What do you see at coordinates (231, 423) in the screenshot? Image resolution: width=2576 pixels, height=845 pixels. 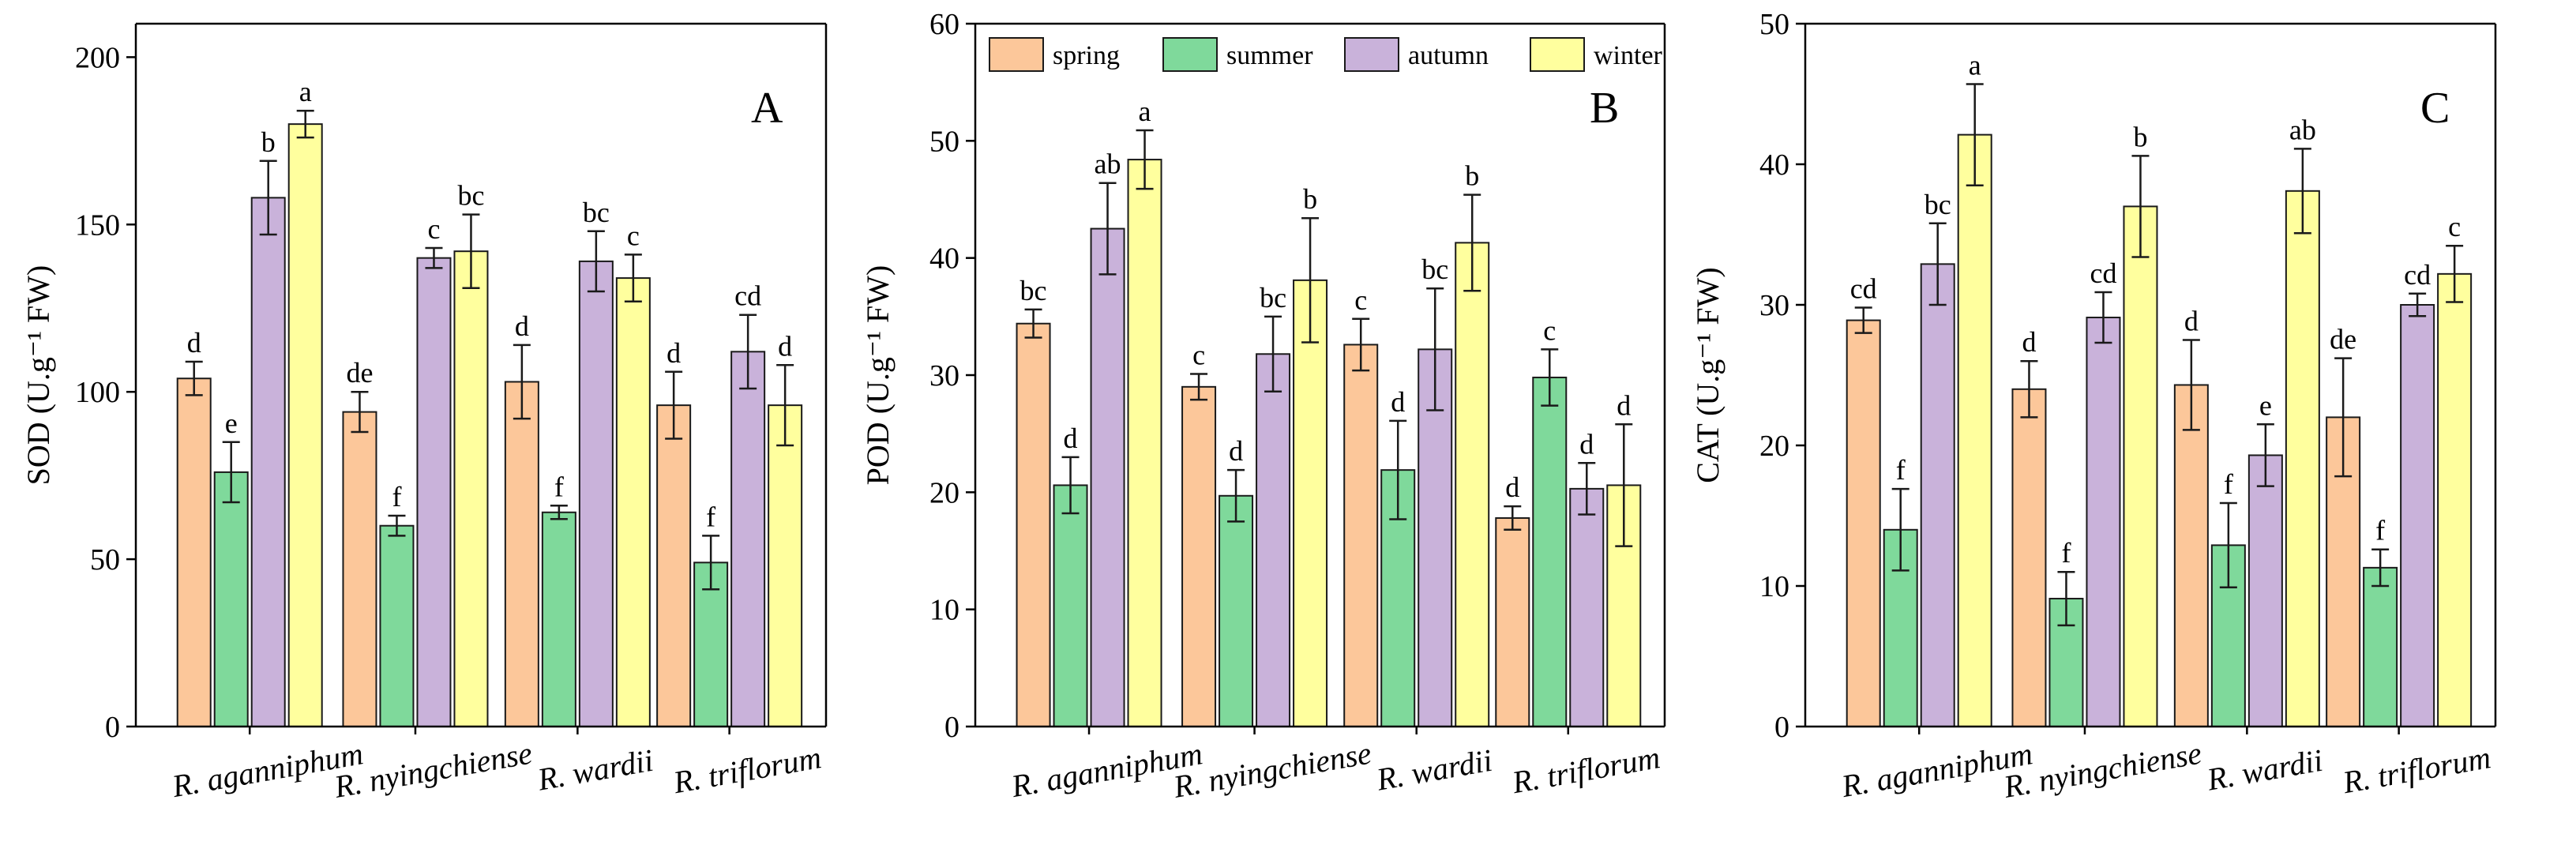 I see `significance-letter-summer-1: e` at bounding box center [231, 423].